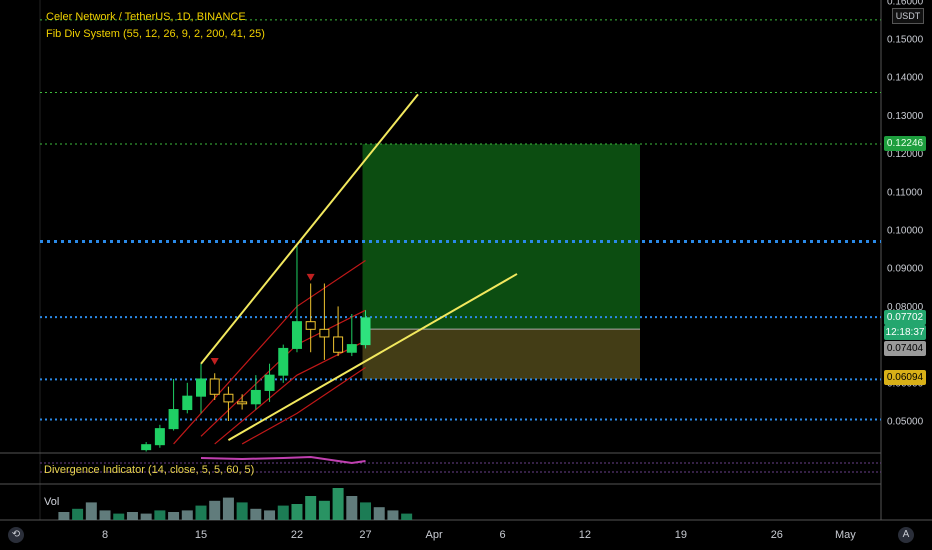 This screenshot has height=550, width=932. Describe the element at coordinates (905, 143) in the screenshot. I see `price-tag-target: 0.12246` at that location.